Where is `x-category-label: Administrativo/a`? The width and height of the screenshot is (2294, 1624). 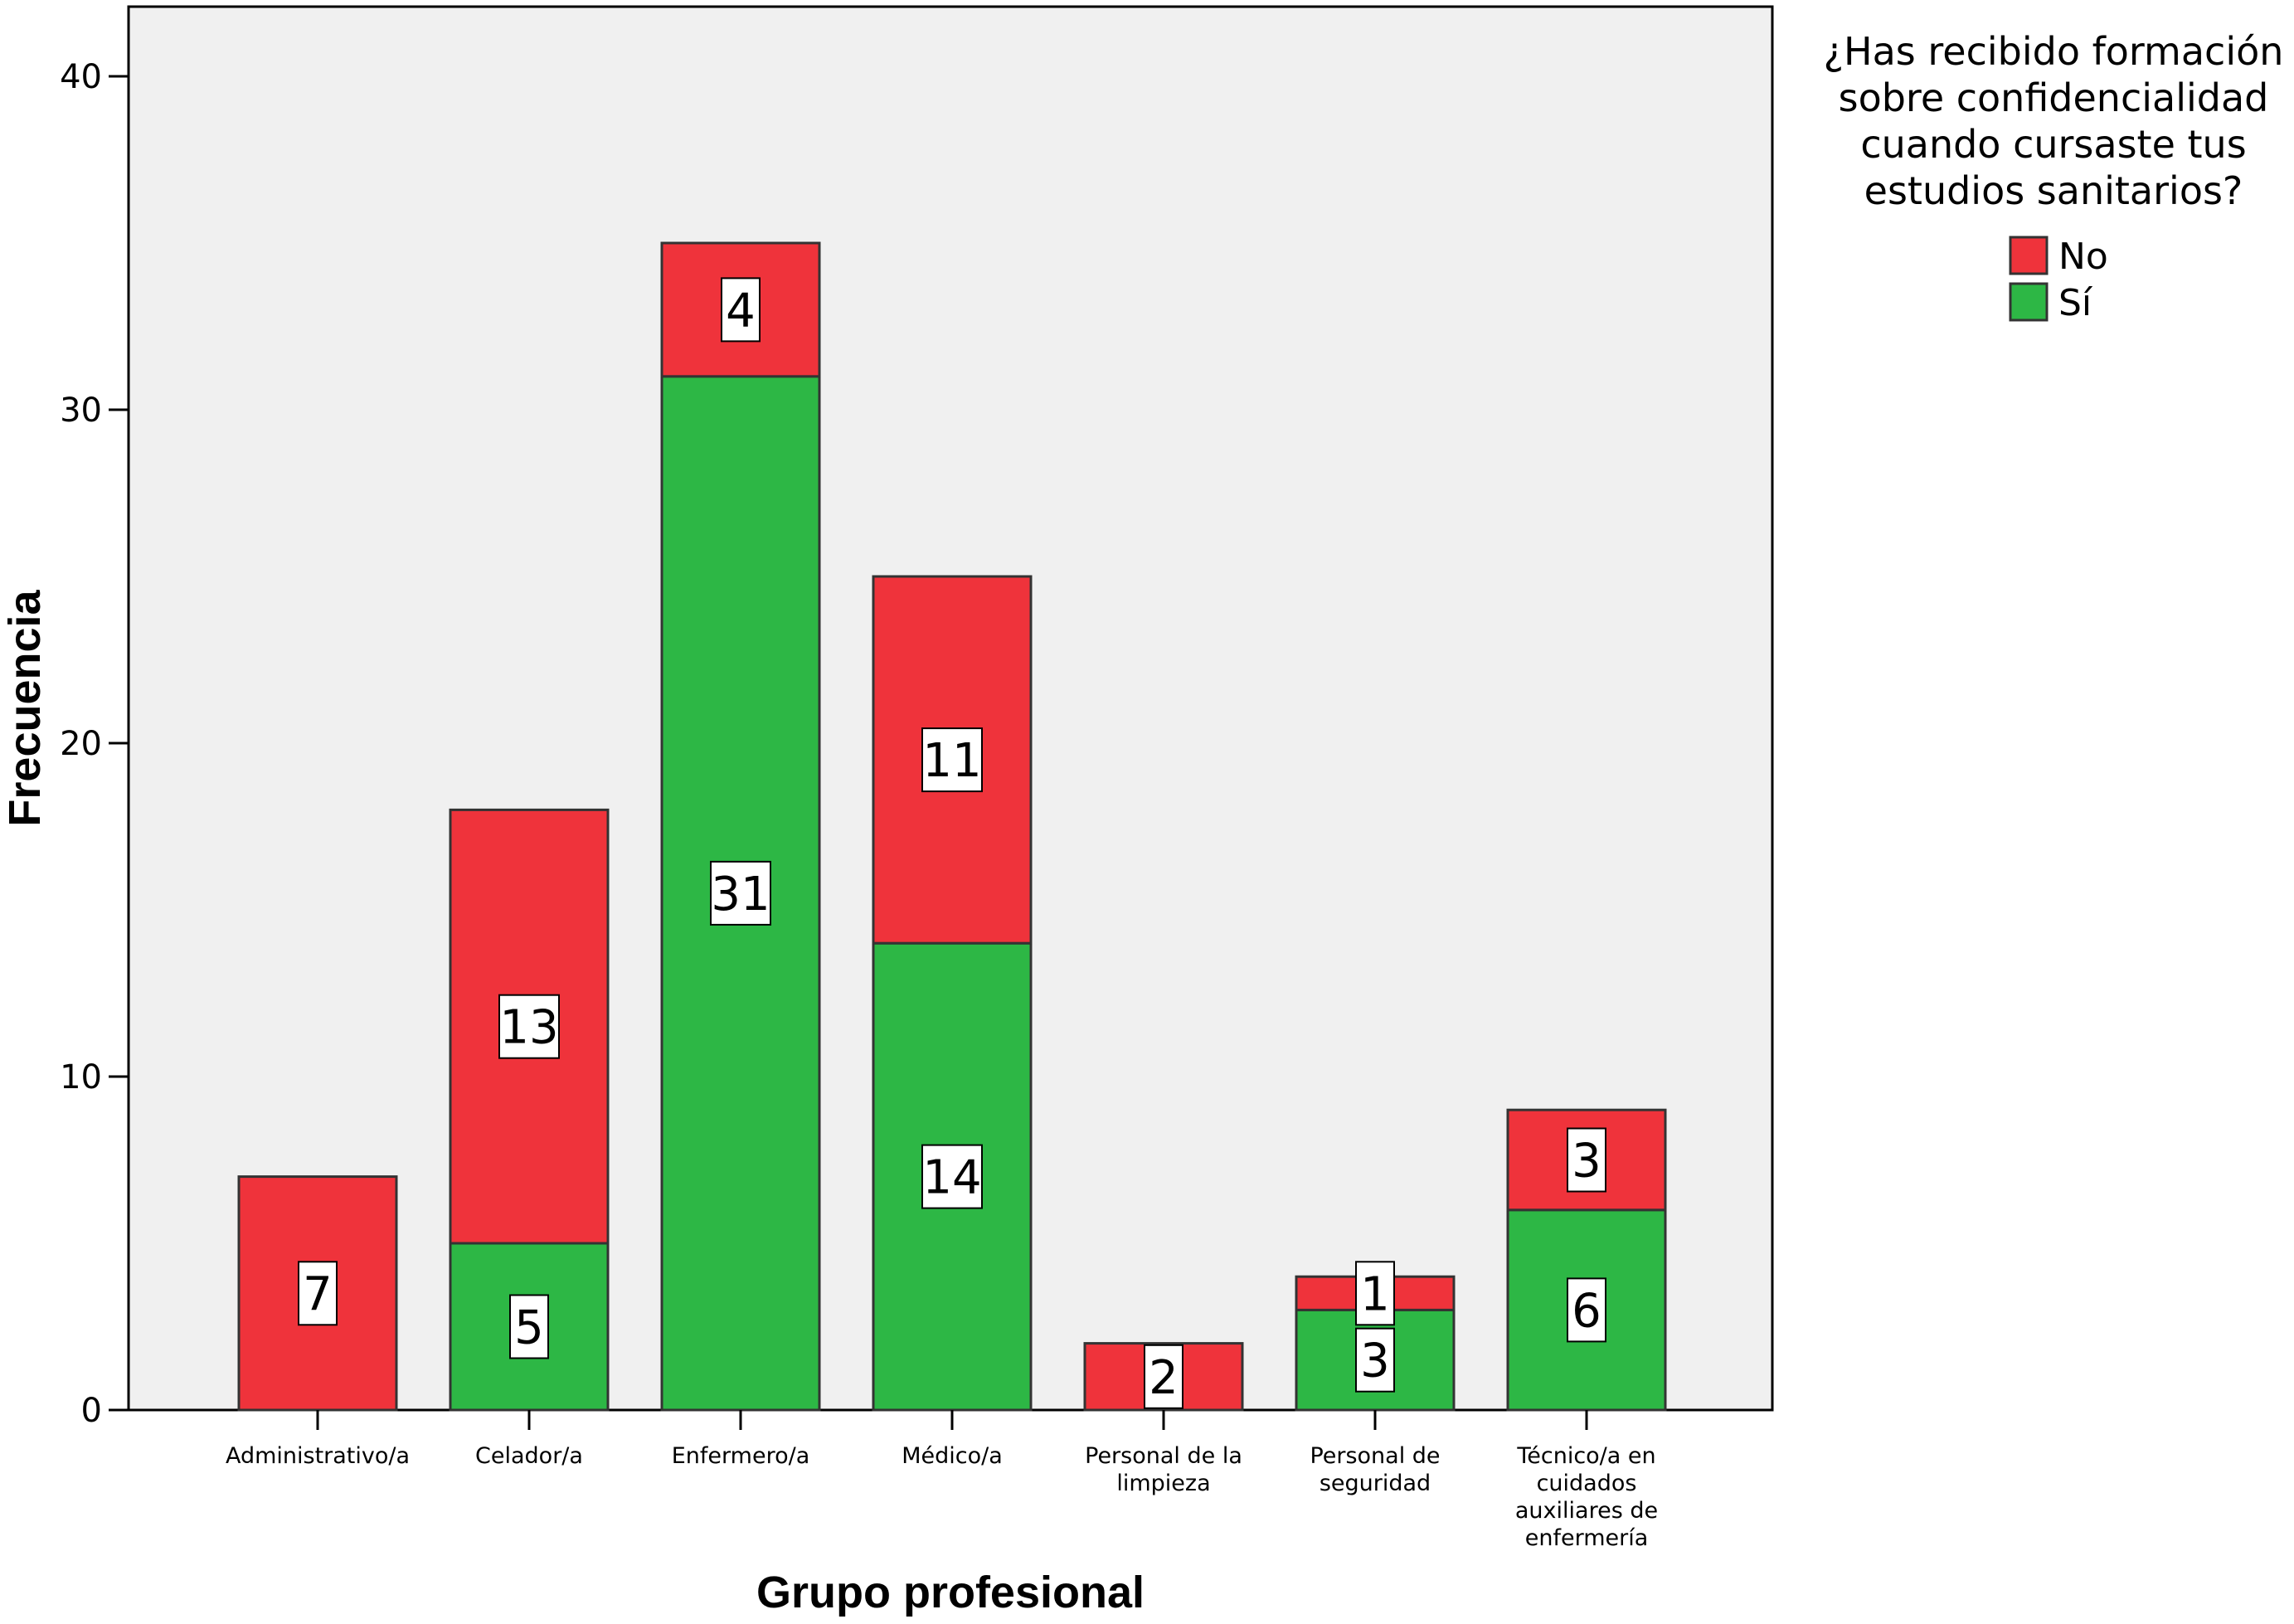
x-category-label: Administrativo/a is located at coordinates (318, 1456).